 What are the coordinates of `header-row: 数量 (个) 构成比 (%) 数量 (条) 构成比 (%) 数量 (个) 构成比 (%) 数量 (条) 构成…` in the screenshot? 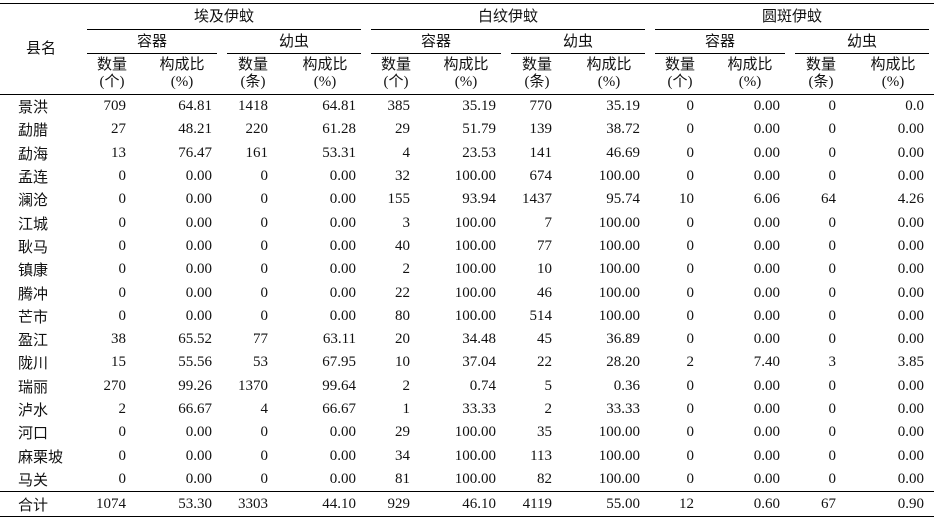 It's located at (467, 74).